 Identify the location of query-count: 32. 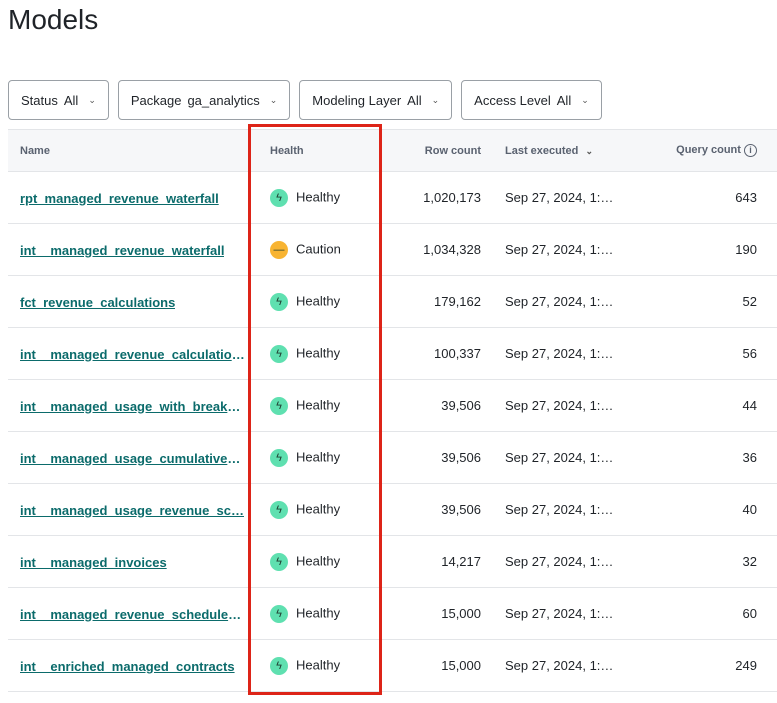
(749, 561).